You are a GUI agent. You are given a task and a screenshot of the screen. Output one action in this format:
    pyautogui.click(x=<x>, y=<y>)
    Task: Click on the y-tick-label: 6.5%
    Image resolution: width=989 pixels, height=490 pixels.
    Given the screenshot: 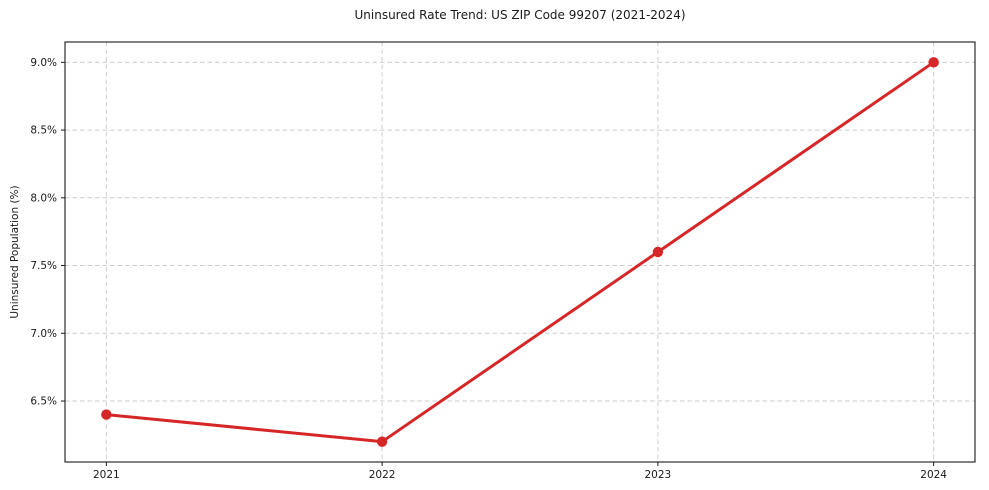 What is the action you would take?
    pyautogui.click(x=43, y=402)
    